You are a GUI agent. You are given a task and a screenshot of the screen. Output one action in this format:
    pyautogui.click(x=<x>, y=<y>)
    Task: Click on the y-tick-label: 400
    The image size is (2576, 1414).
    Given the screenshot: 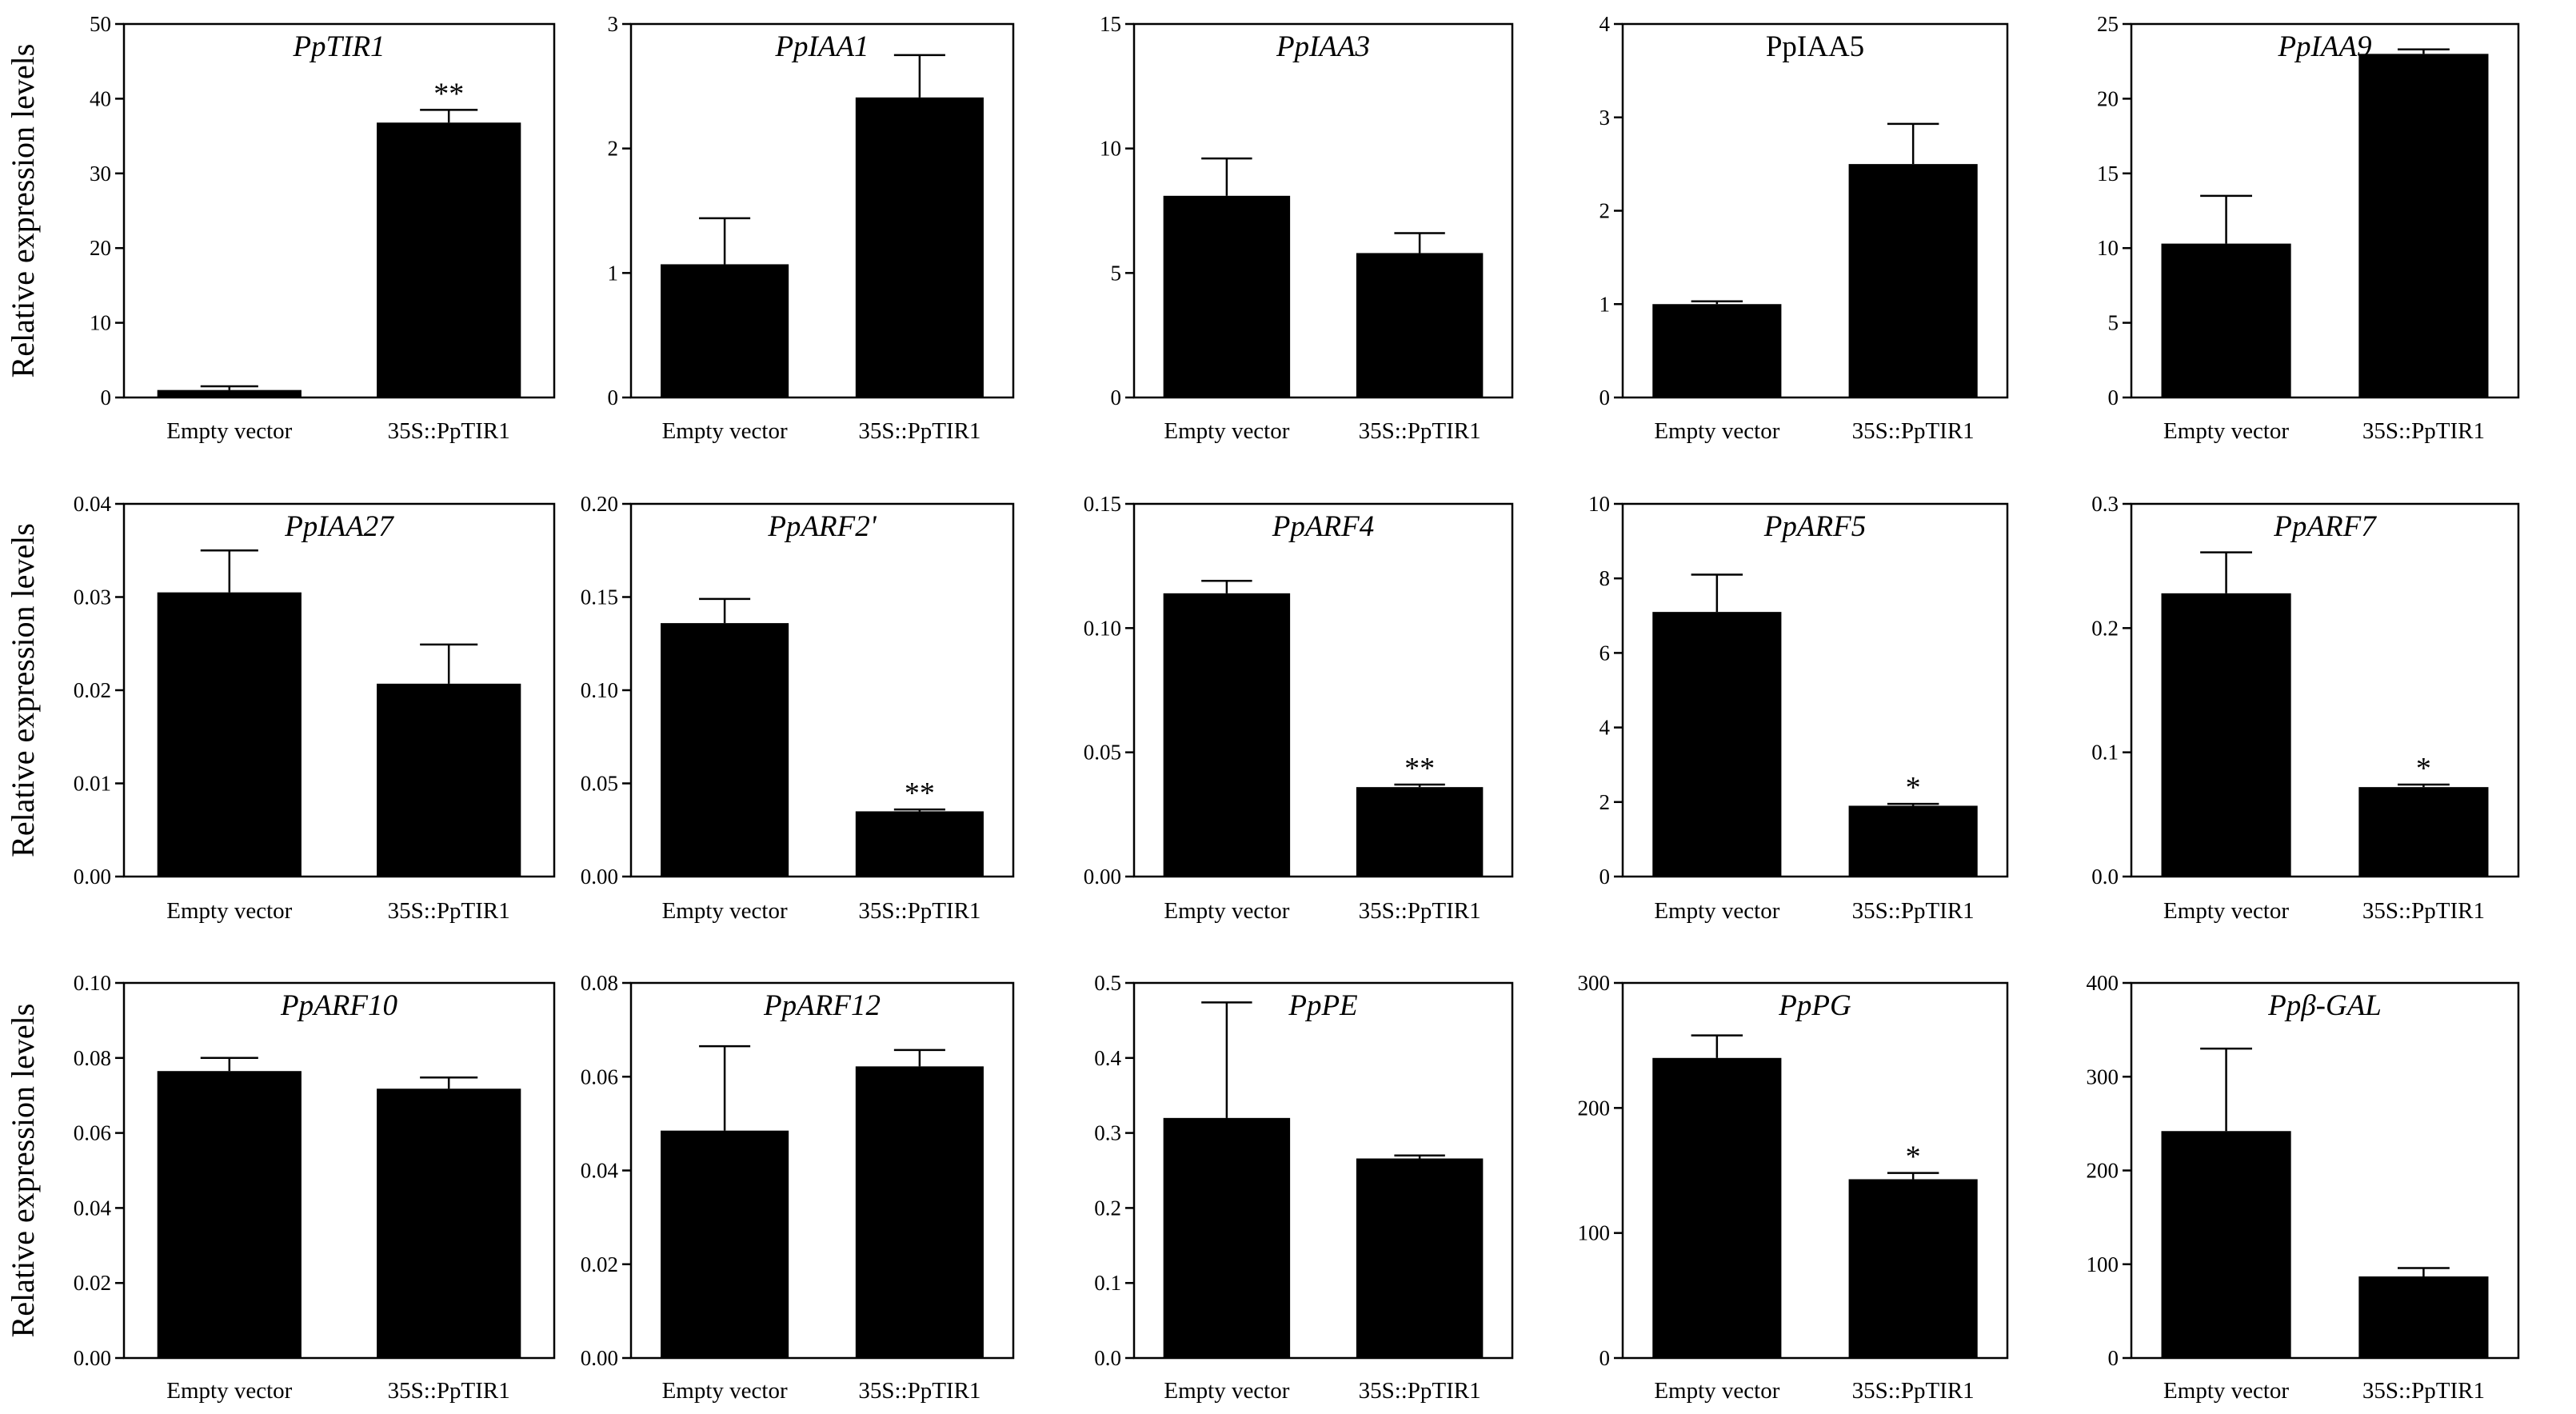 What is the action you would take?
    pyautogui.click(x=2103, y=983)
    